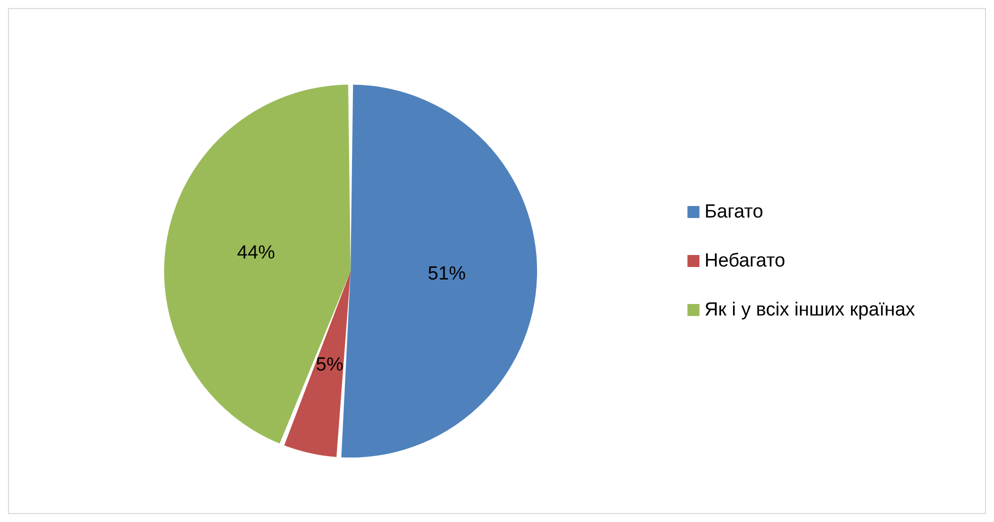 The width and height of the screenshot is (994, 522). Describe the element at coordinates (330, 365) in the screenshot. I see `data-label: 5%` at that location.